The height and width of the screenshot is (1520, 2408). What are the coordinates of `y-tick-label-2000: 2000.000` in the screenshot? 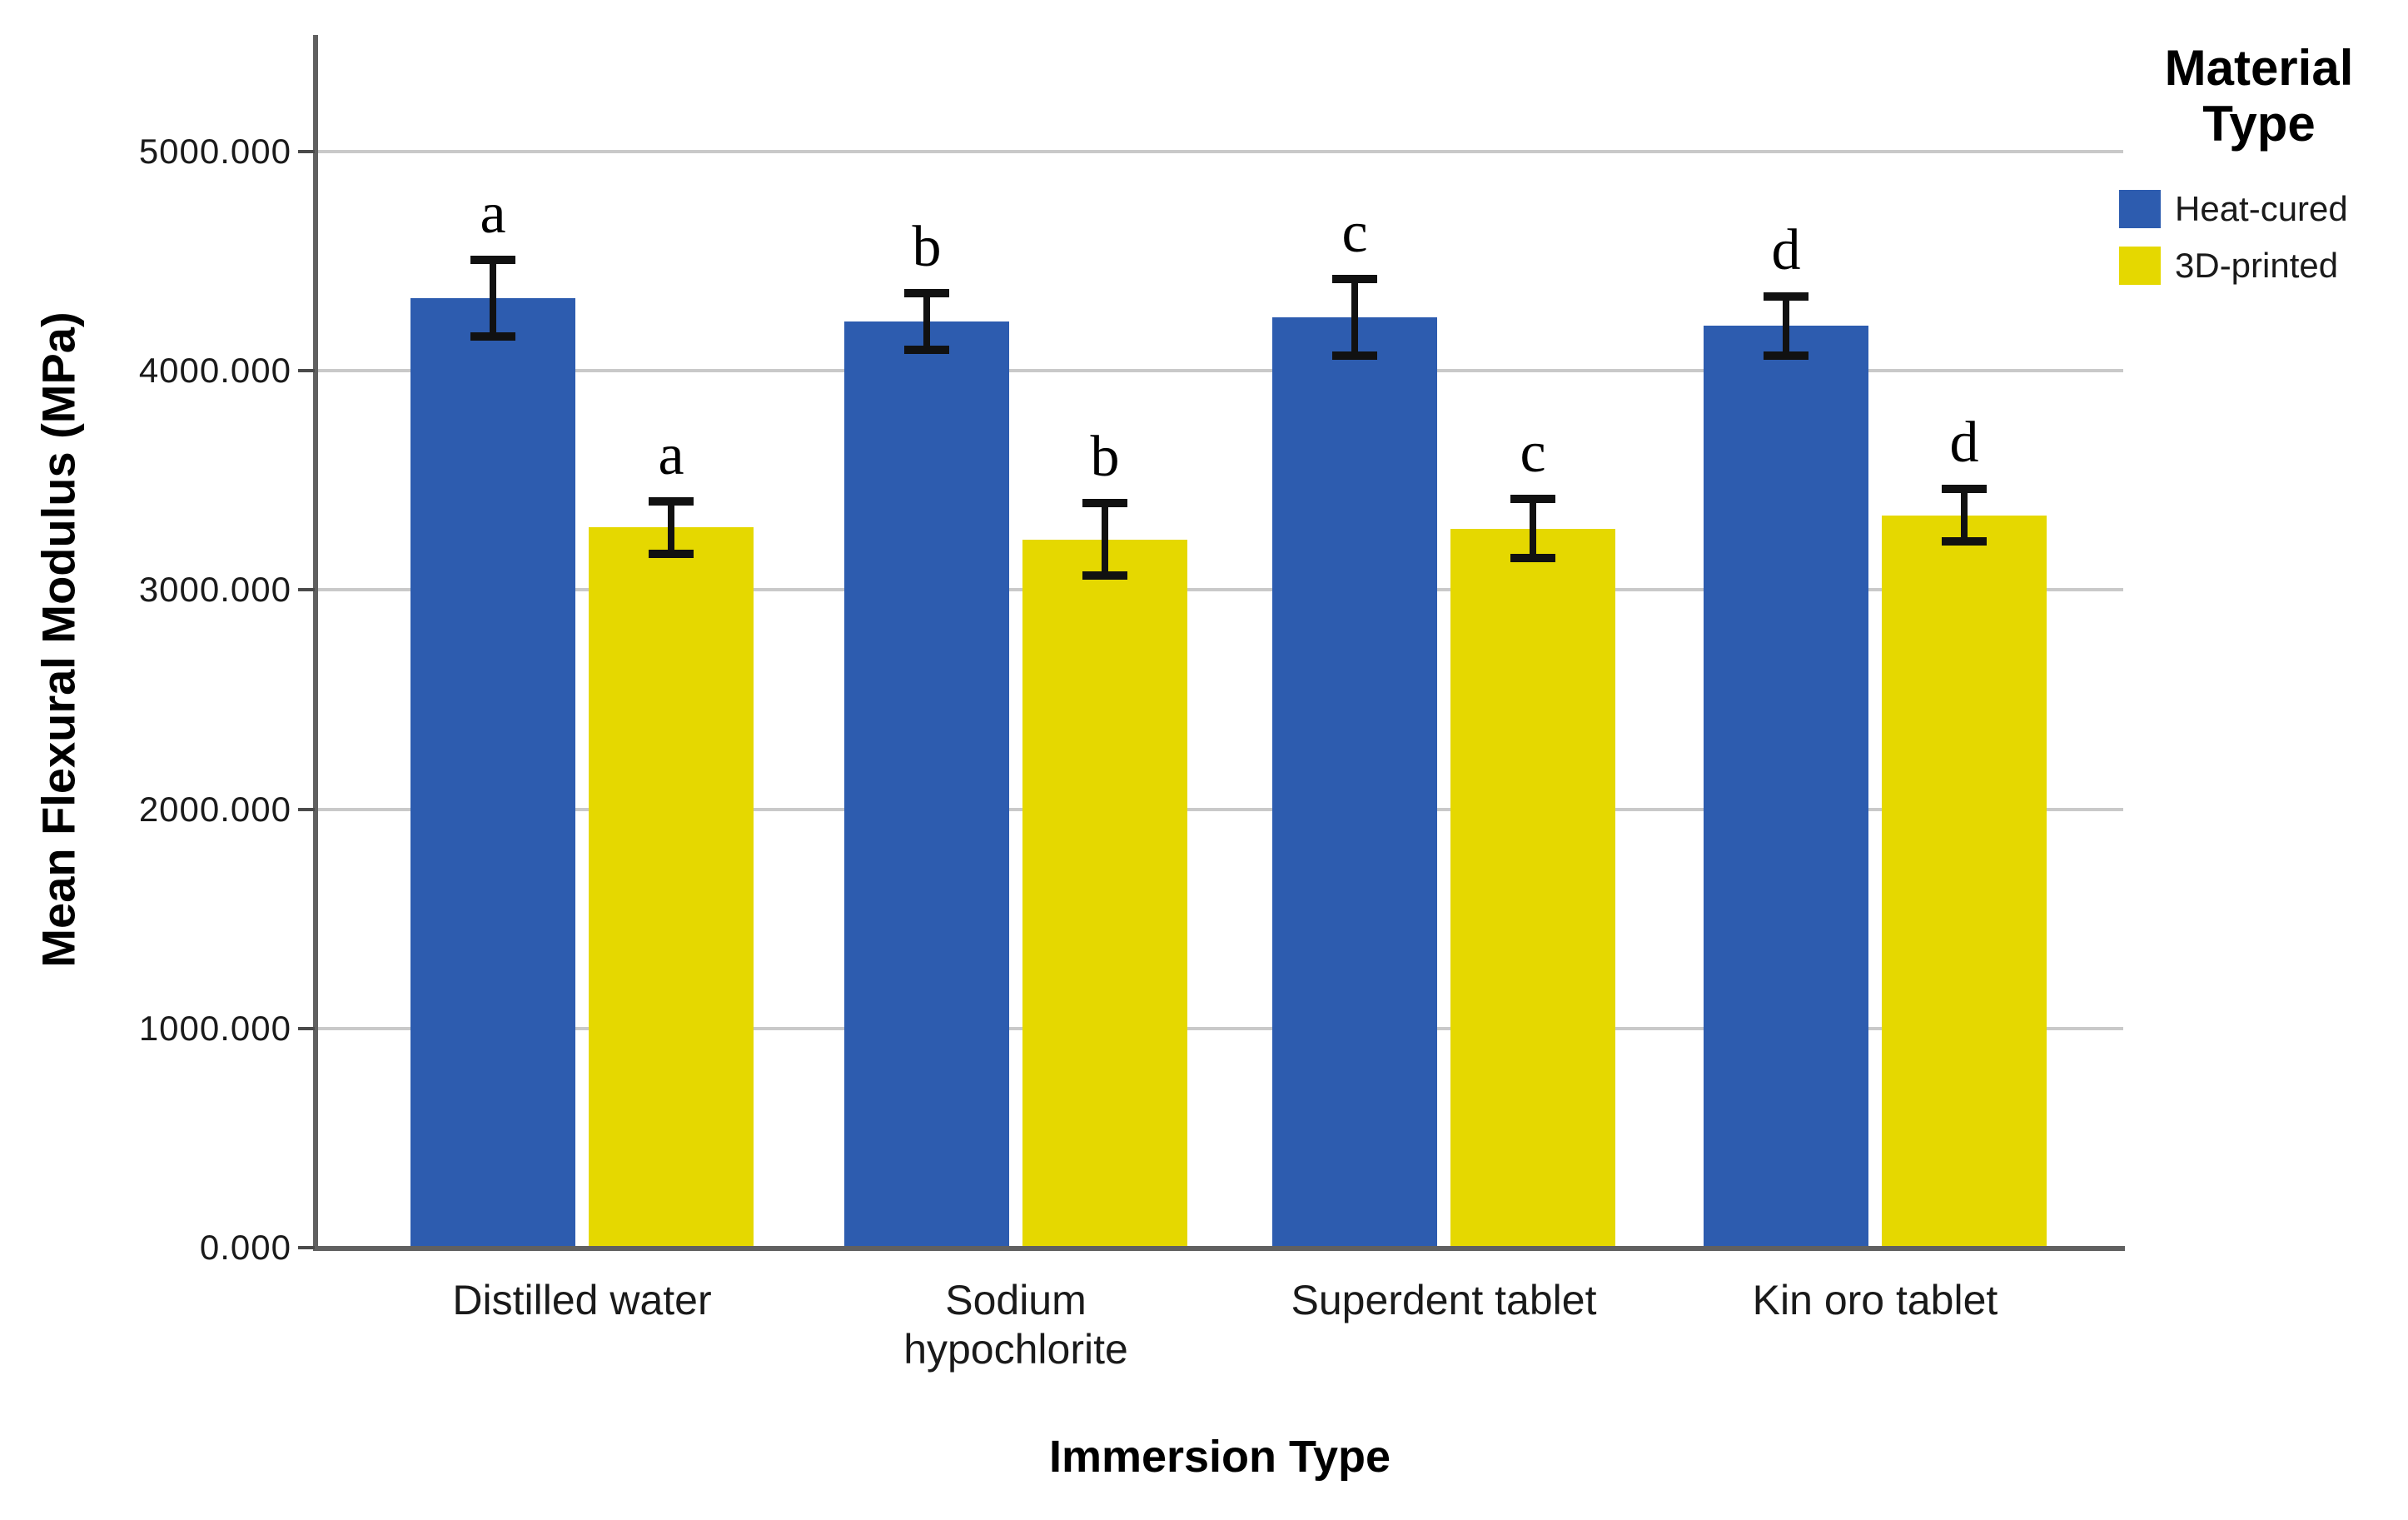 It's located at (215, 809).